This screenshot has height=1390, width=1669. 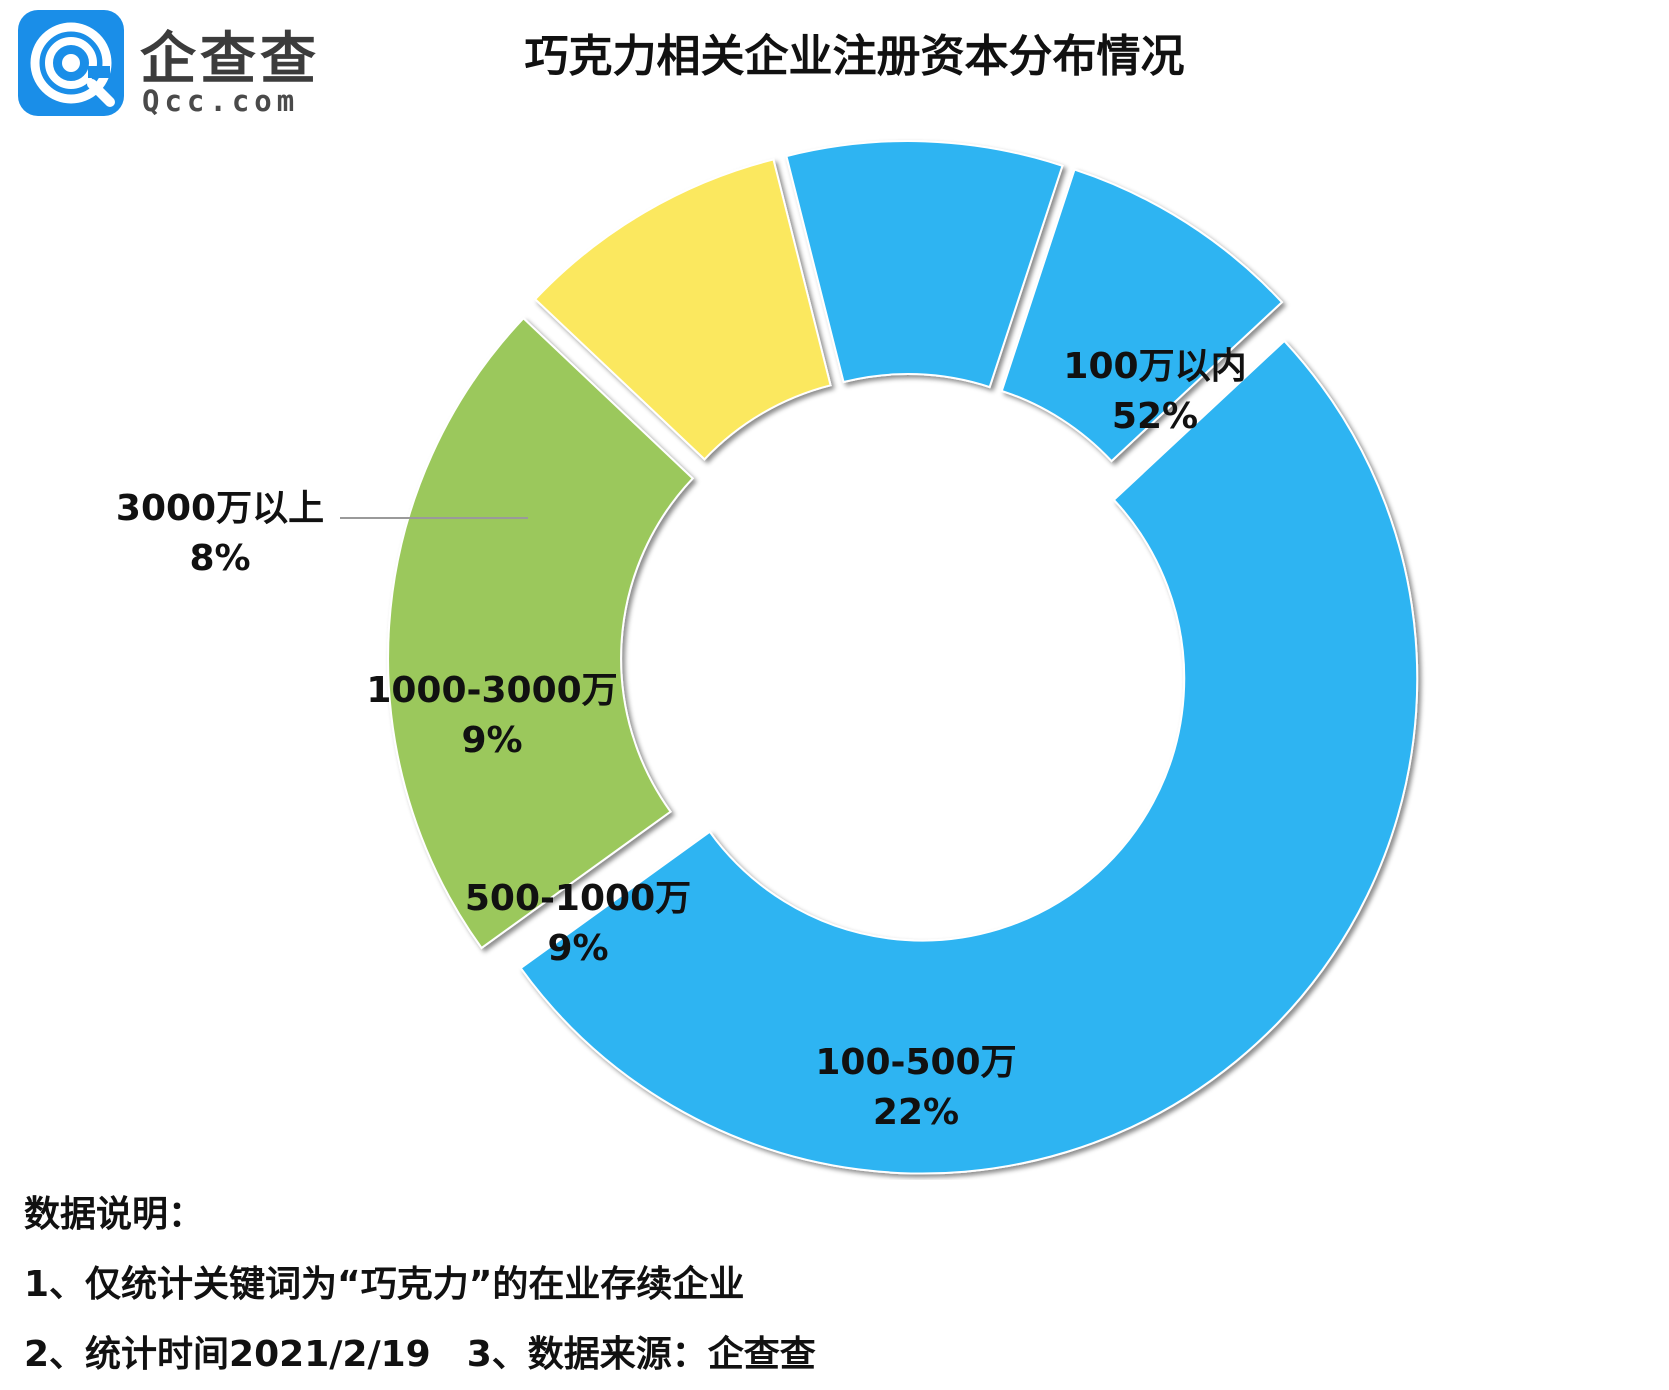 I want to click on logo-name: 企查查, so click(x=230, y=59).